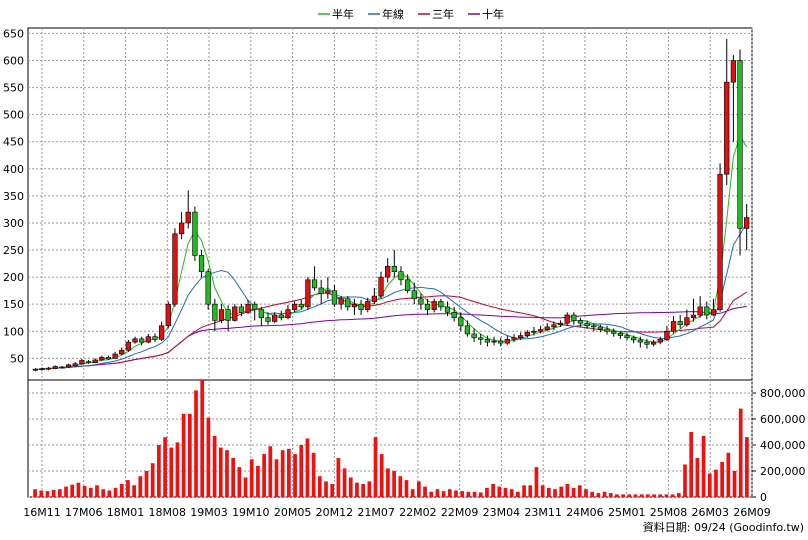 Image resolution: width=808 pixels, height=540 pixels. What do you see at coordinates (763, 497) in the screenshot?
I see `volume-y-tick-label: 0` at bounding box center [763, 497].